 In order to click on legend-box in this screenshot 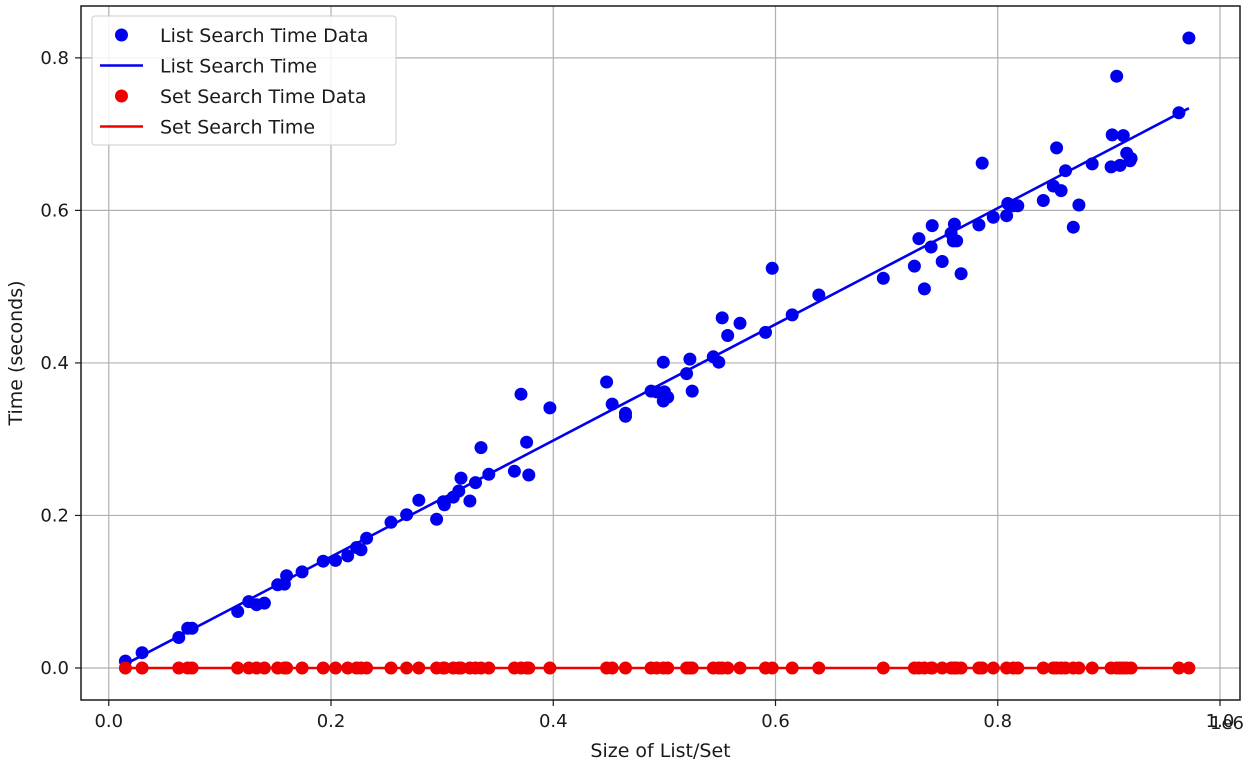, I will do `click(244, 80)`.